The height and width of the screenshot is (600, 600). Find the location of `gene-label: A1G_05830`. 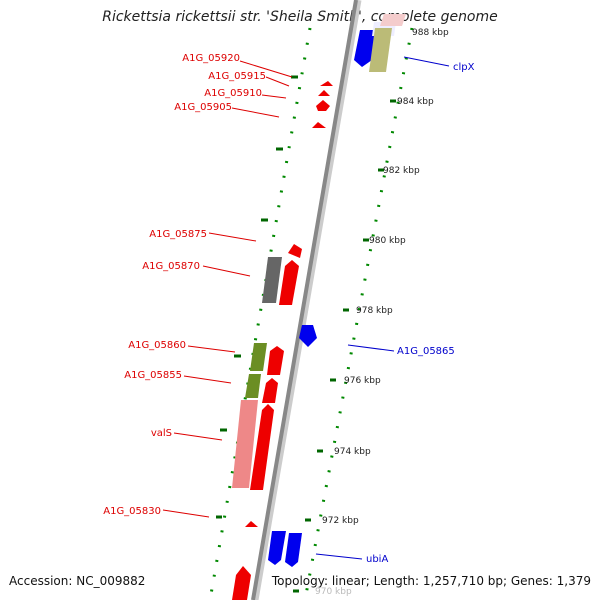

gene-label: A1G_05830 is located at coordinates (132, 511).